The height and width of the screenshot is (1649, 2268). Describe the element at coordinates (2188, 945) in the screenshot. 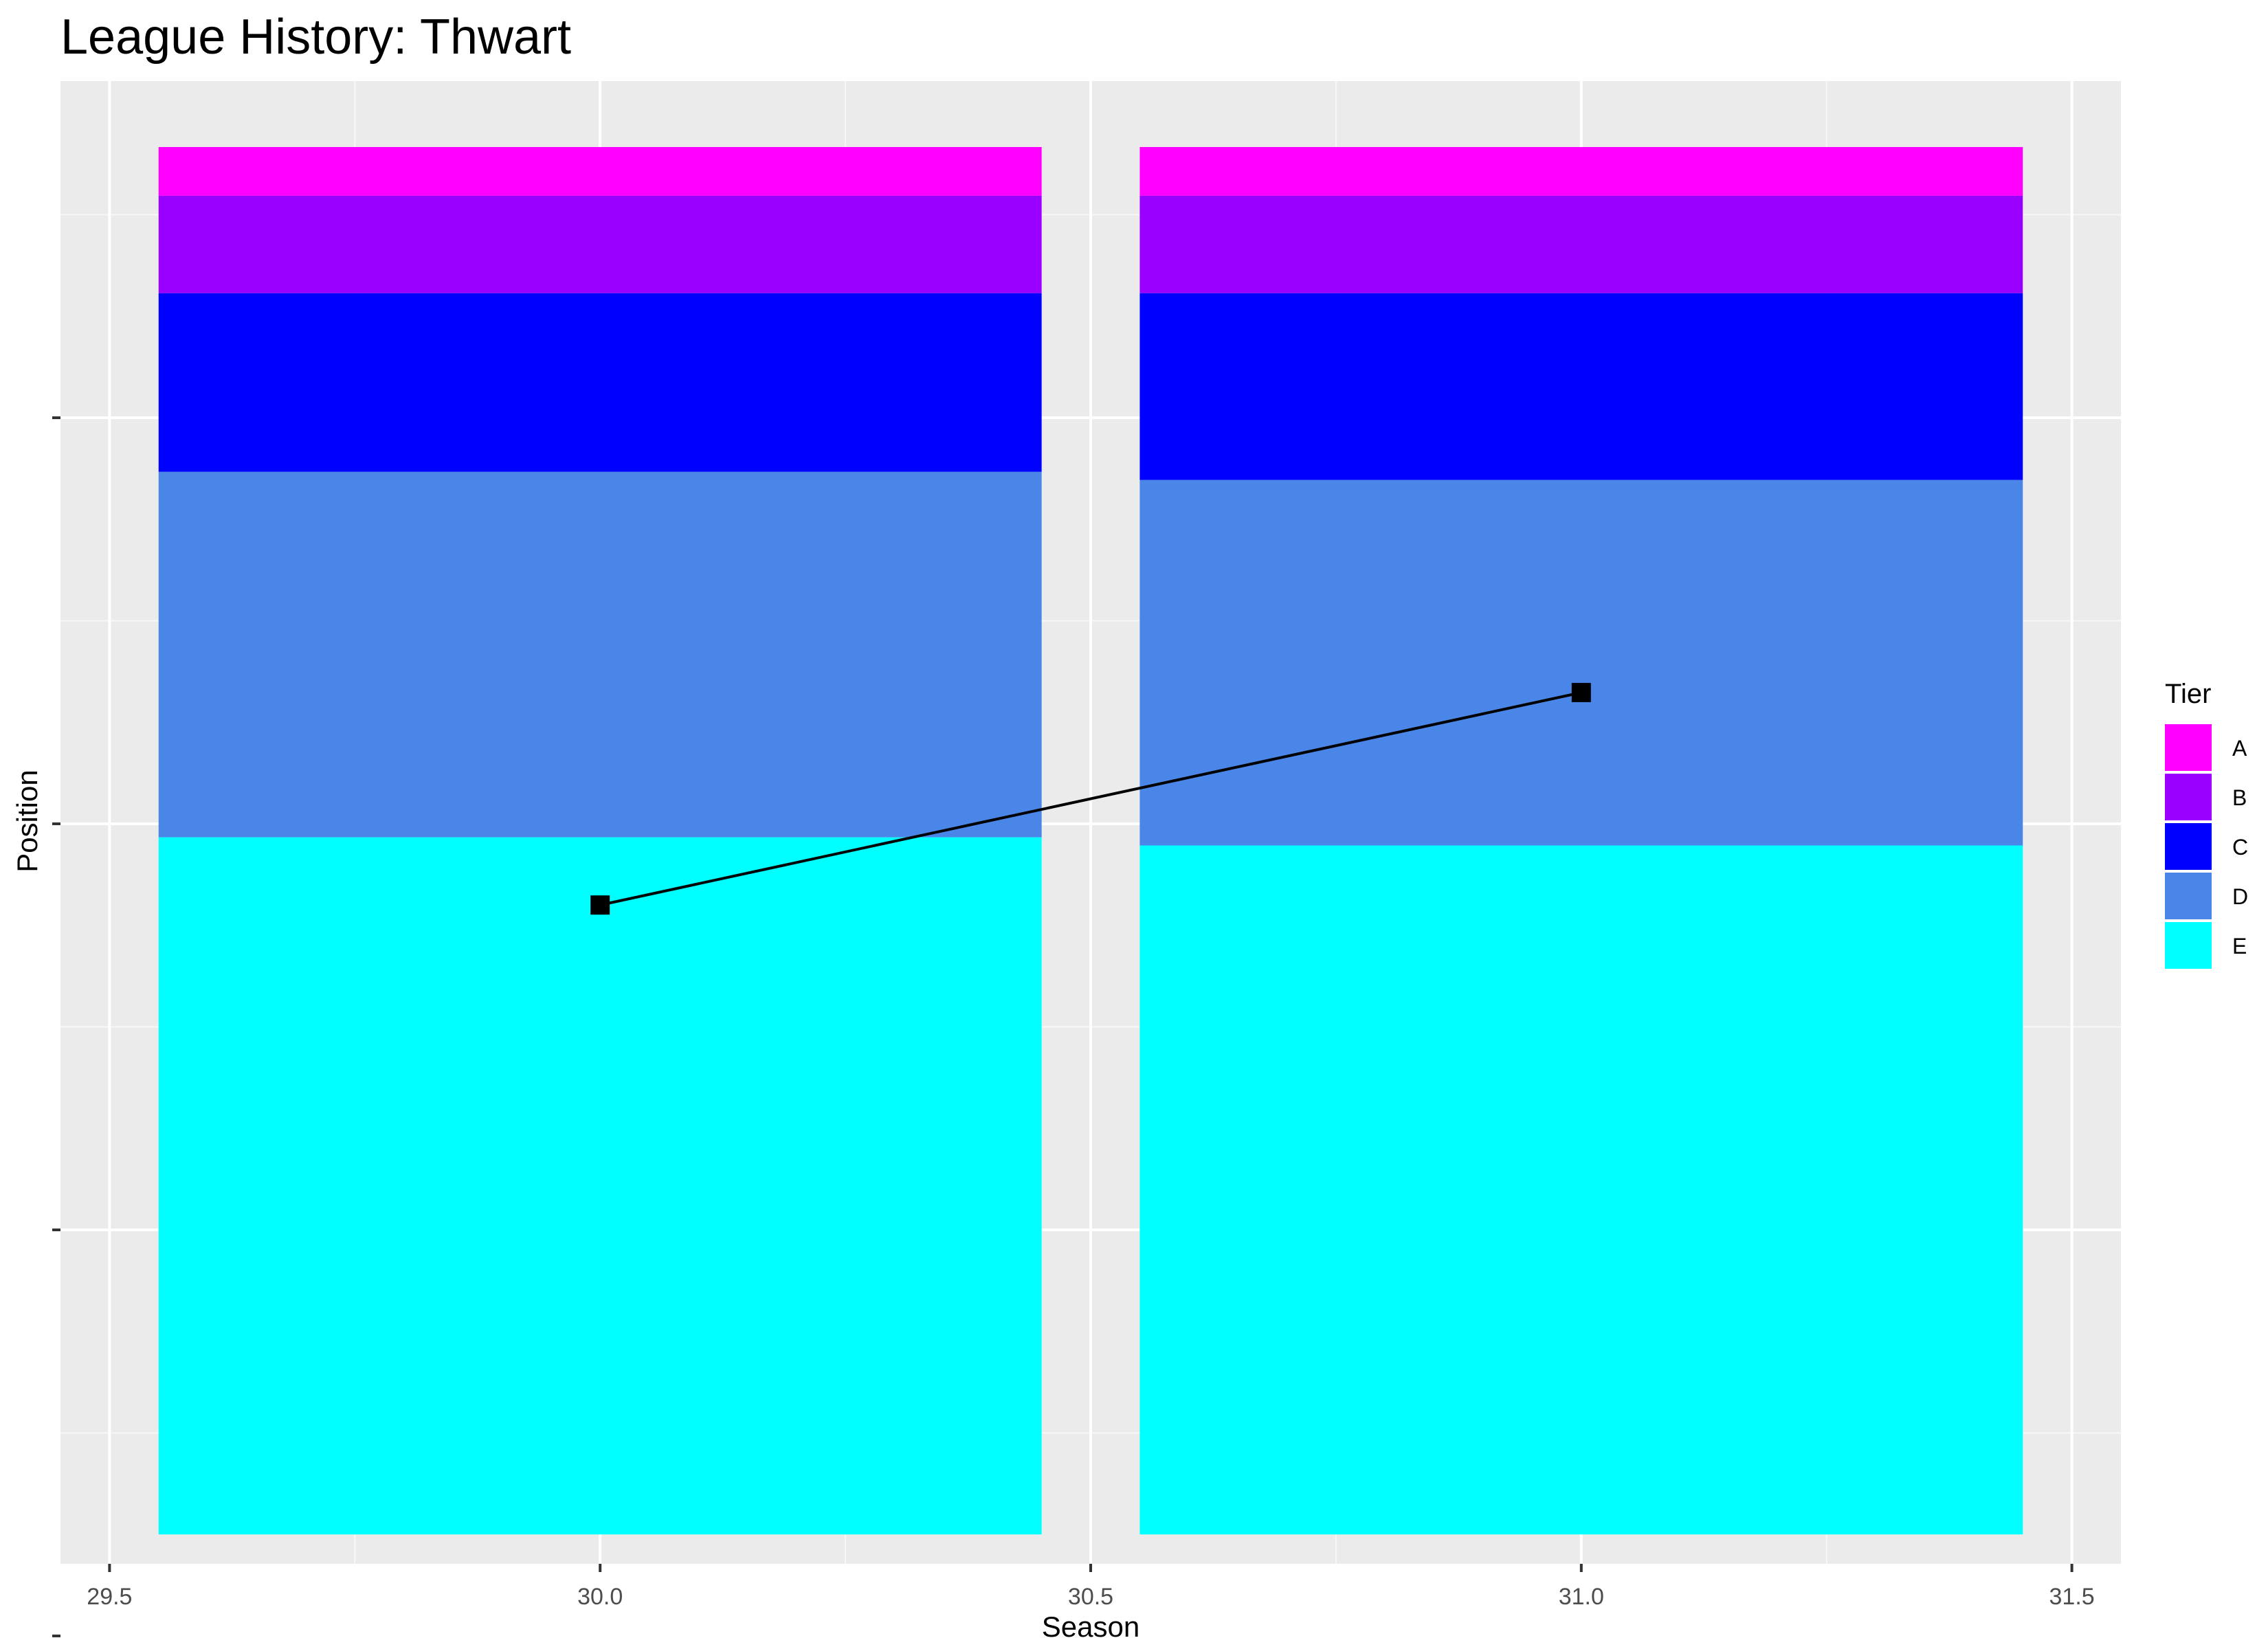

I see `legend-key-e` at that location.